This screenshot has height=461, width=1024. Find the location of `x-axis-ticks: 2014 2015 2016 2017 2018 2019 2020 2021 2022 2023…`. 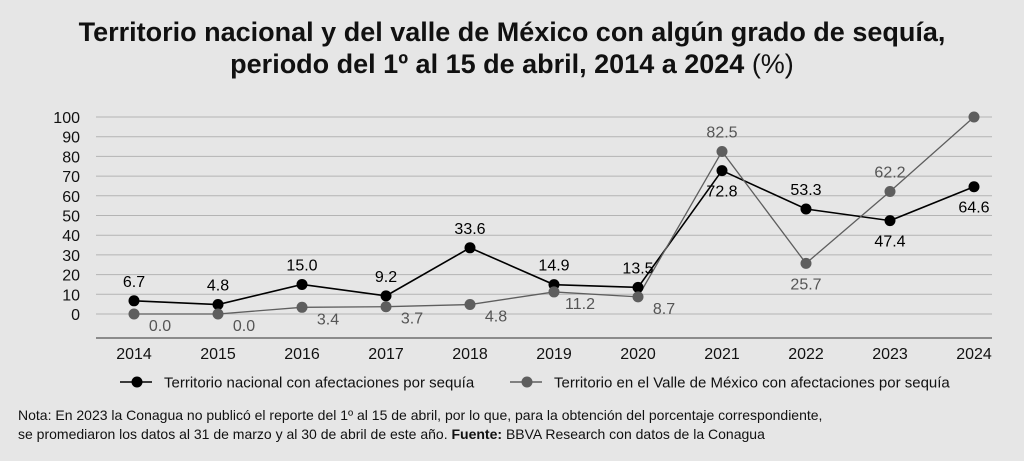

x-axis-ticks: 2014 2015 2016 2017 2018 2019 2020 2021 2022 2023… is located at coordinates (554, 354).